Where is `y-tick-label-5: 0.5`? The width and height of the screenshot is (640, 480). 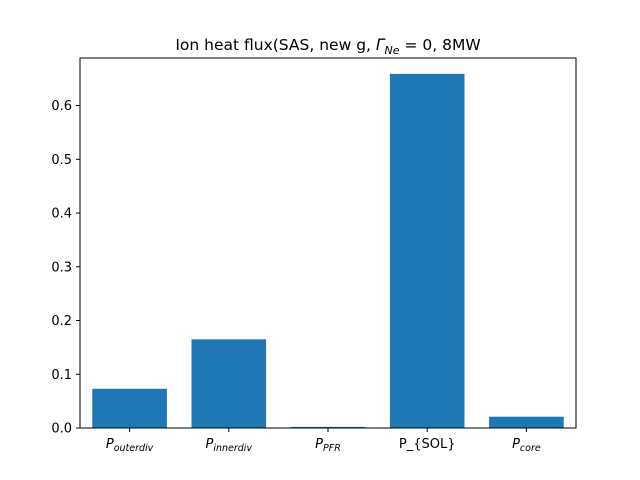
y-tick-label-5: 0.5 is located at coordinates (61, 160).